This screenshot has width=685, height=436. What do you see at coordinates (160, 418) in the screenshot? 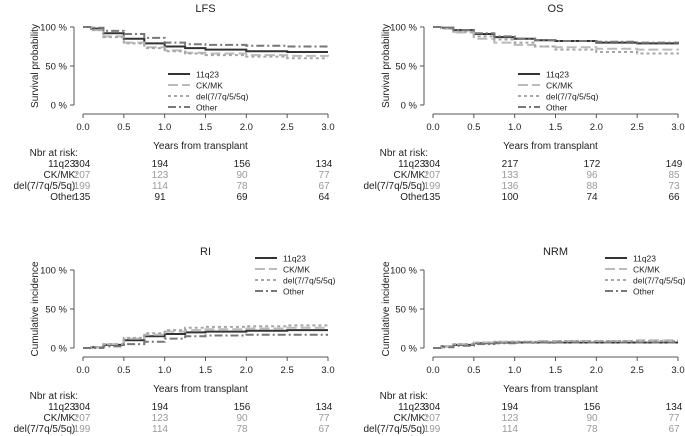
I see `risk-count: 123` at bounding box center [160, 418].